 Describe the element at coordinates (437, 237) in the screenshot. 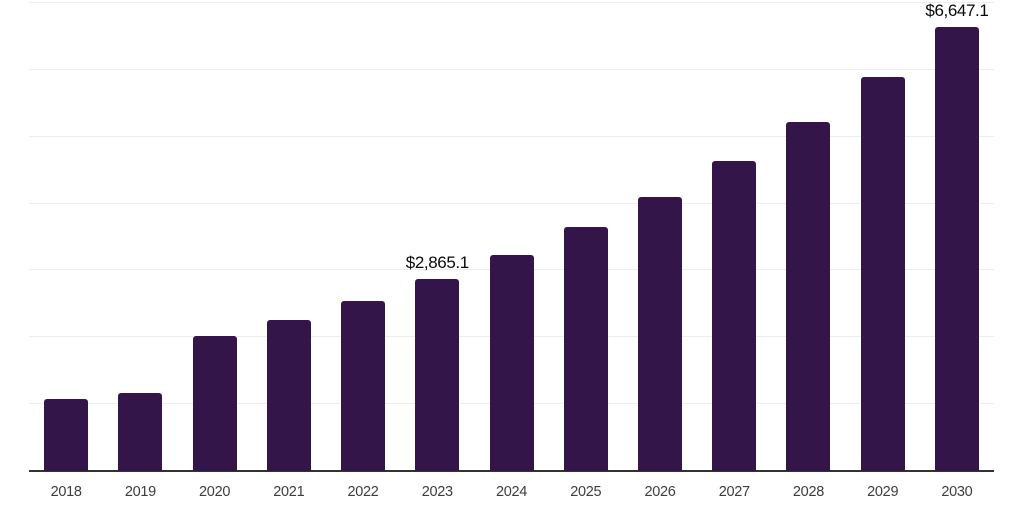

I see `category-band: $2,865.1` at that location.